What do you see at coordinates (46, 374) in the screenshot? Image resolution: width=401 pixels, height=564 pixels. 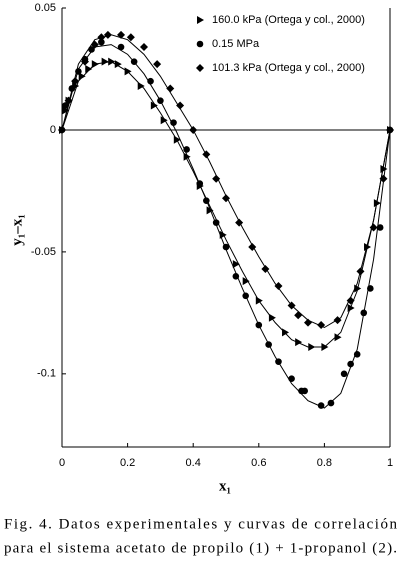 I see `y-tick-label: -0.1` at bounding box center [46, 374].